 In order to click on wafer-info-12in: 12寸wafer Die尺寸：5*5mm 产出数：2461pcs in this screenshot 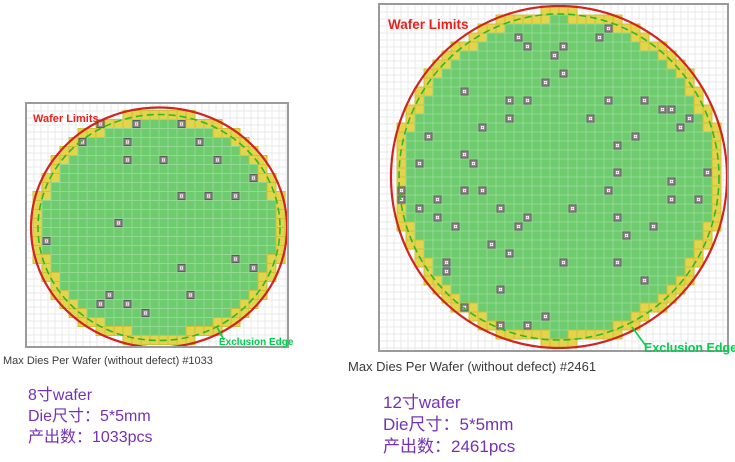, I will do `click(449, 425)`.